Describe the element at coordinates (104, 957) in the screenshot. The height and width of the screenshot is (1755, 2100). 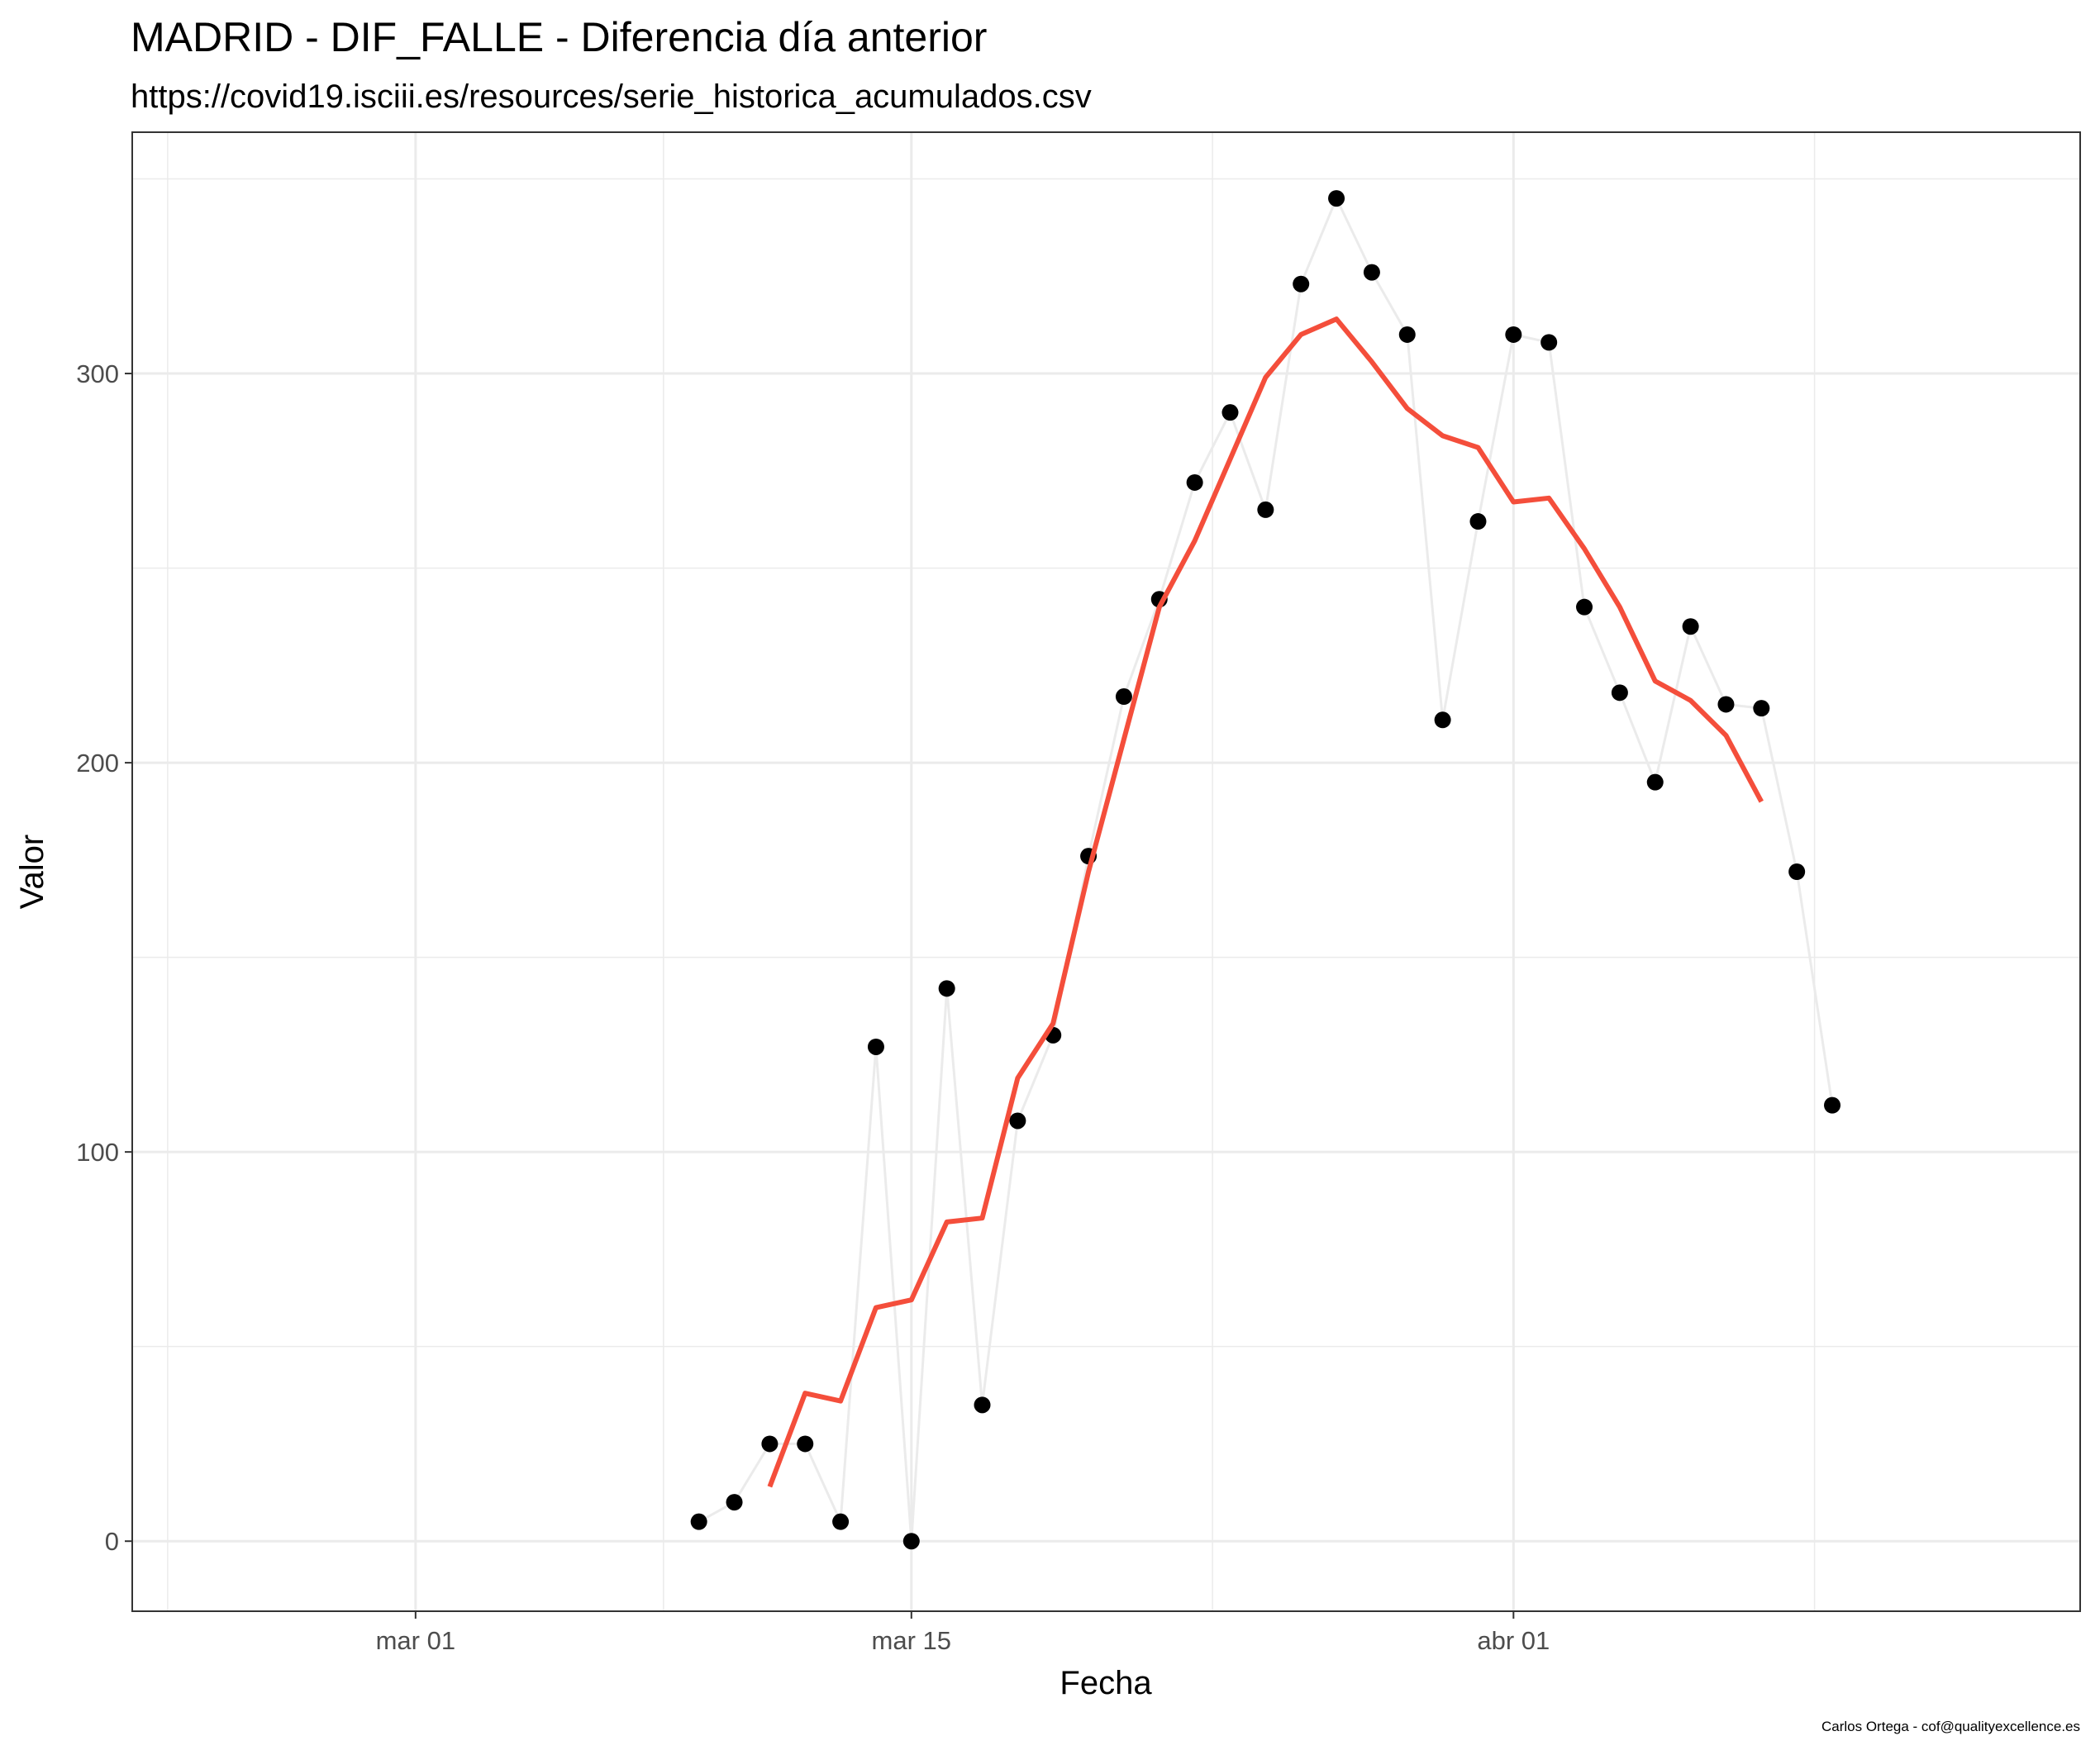
I see `y-axis: 0 100 200 300` at that location.